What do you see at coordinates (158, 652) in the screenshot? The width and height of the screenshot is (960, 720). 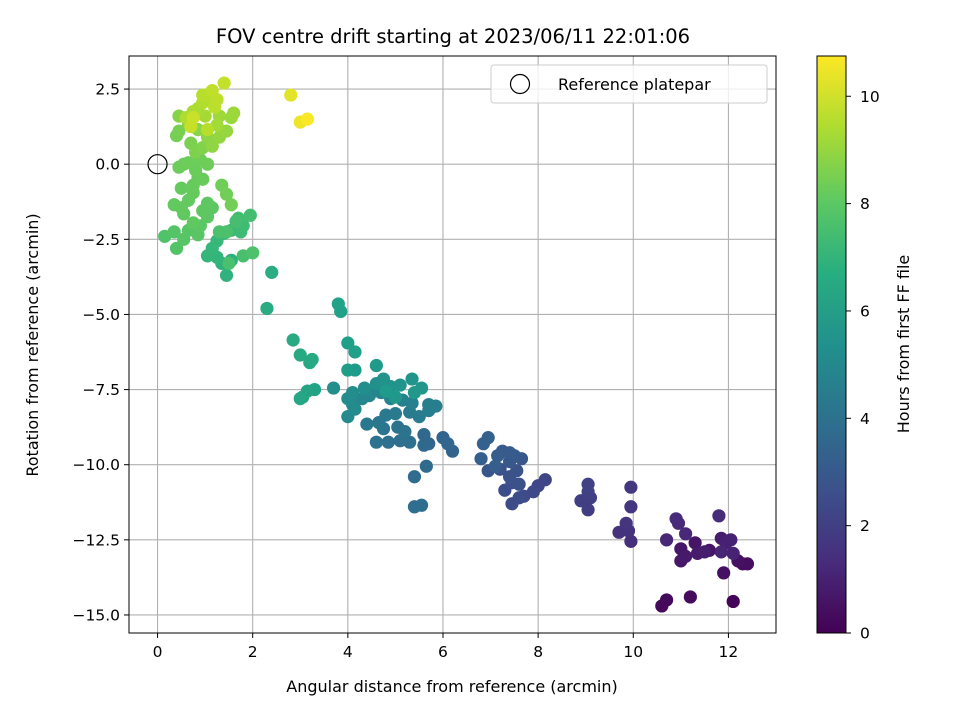 I see `x-tick-label: 0` at bounding box center [158, 652].